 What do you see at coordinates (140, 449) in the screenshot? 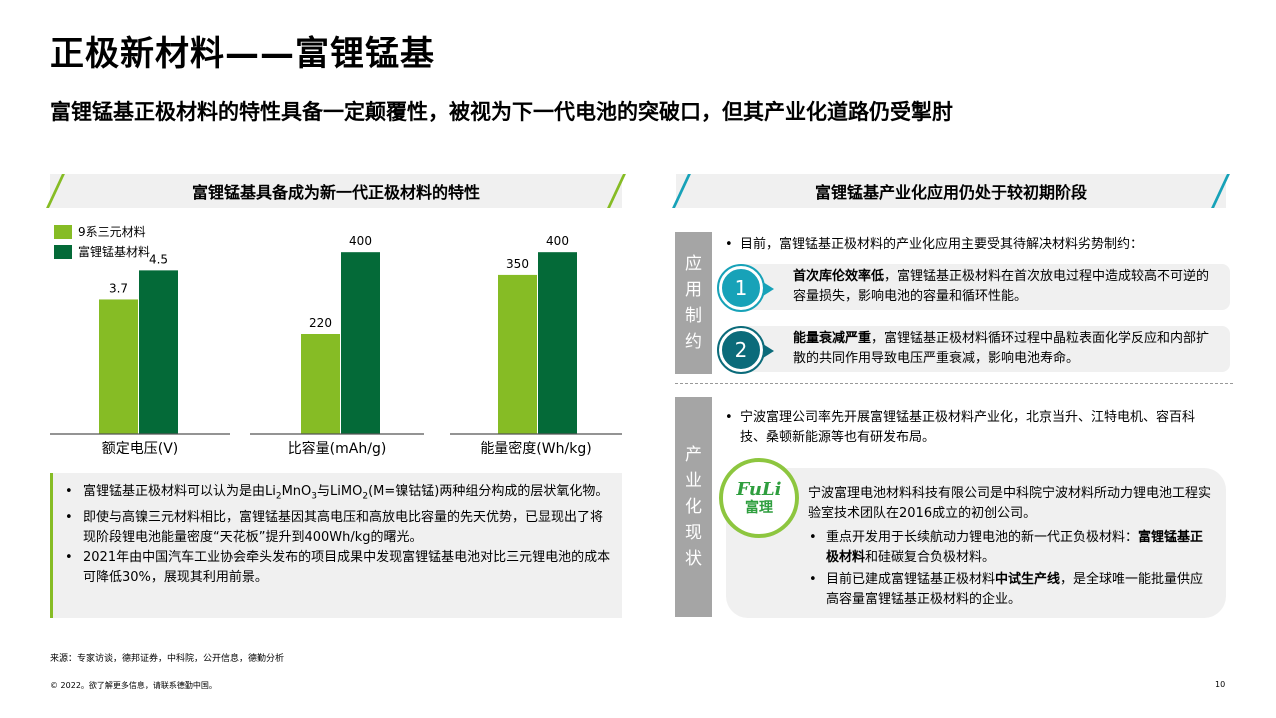
I see `category-label-0: 额定电压(V)` at bounding box center [140, 449].